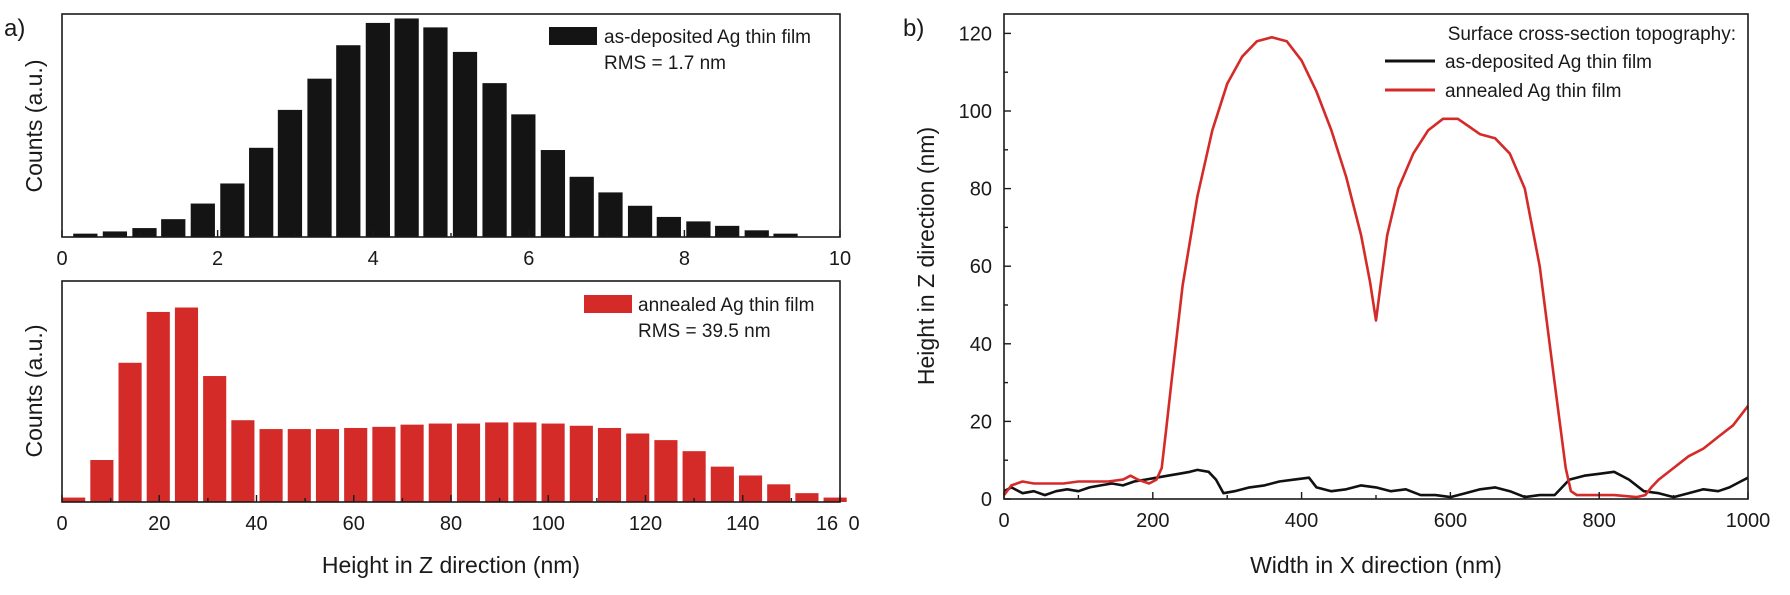 Image resolution: width=1790 pixels, height=595 pixels. Describe the element at coordinates (34, 126) in the screenshot. I see `as-deposited-y-axis-title: Counts (a.u.)` at that location.